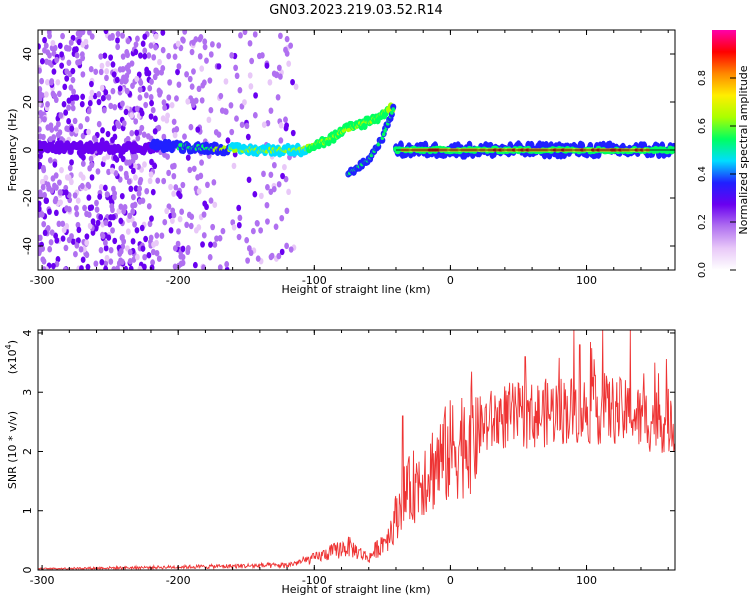 The width and height of the screenshot is (750, 600). What do you see at coordinates (178, 280) in the screenshot?
I see `spectrogram-x-tick-label: -200` at bounding box center [178, 280].